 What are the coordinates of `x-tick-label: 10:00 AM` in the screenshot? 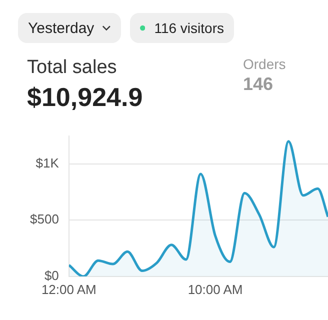 It's located at (215, 289).